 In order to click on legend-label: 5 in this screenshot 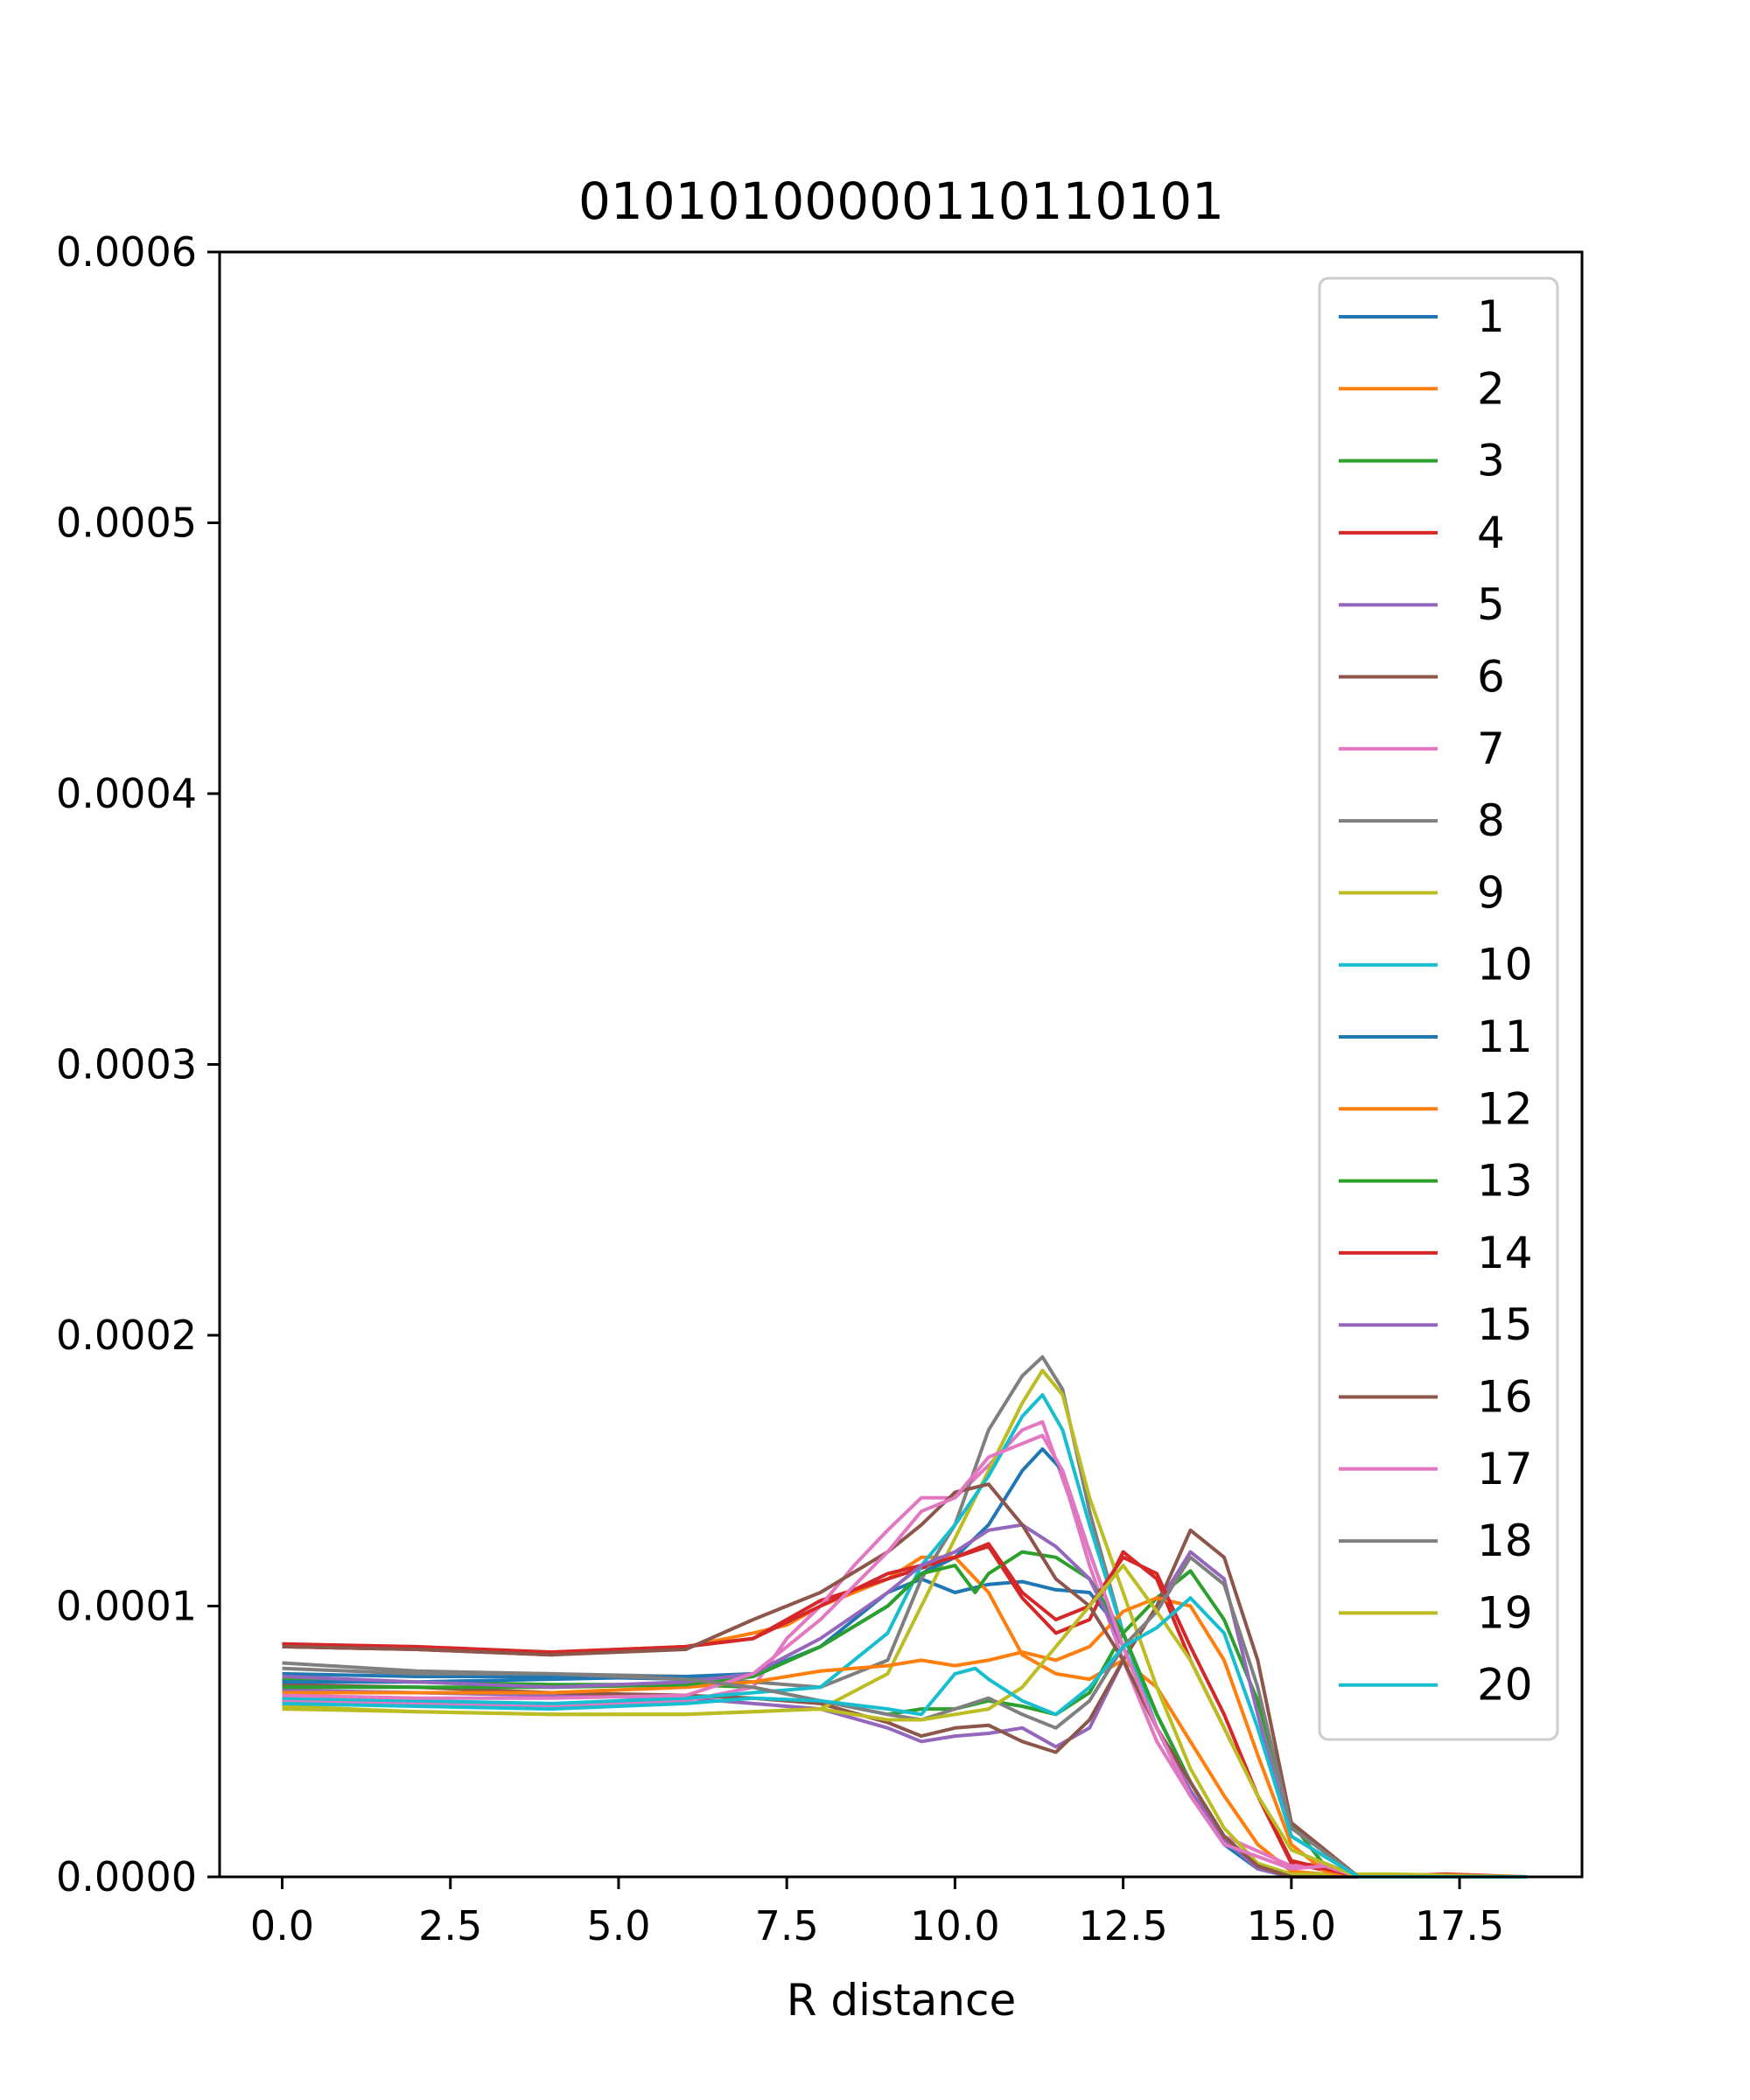, I will do `click(1491, 604)`.